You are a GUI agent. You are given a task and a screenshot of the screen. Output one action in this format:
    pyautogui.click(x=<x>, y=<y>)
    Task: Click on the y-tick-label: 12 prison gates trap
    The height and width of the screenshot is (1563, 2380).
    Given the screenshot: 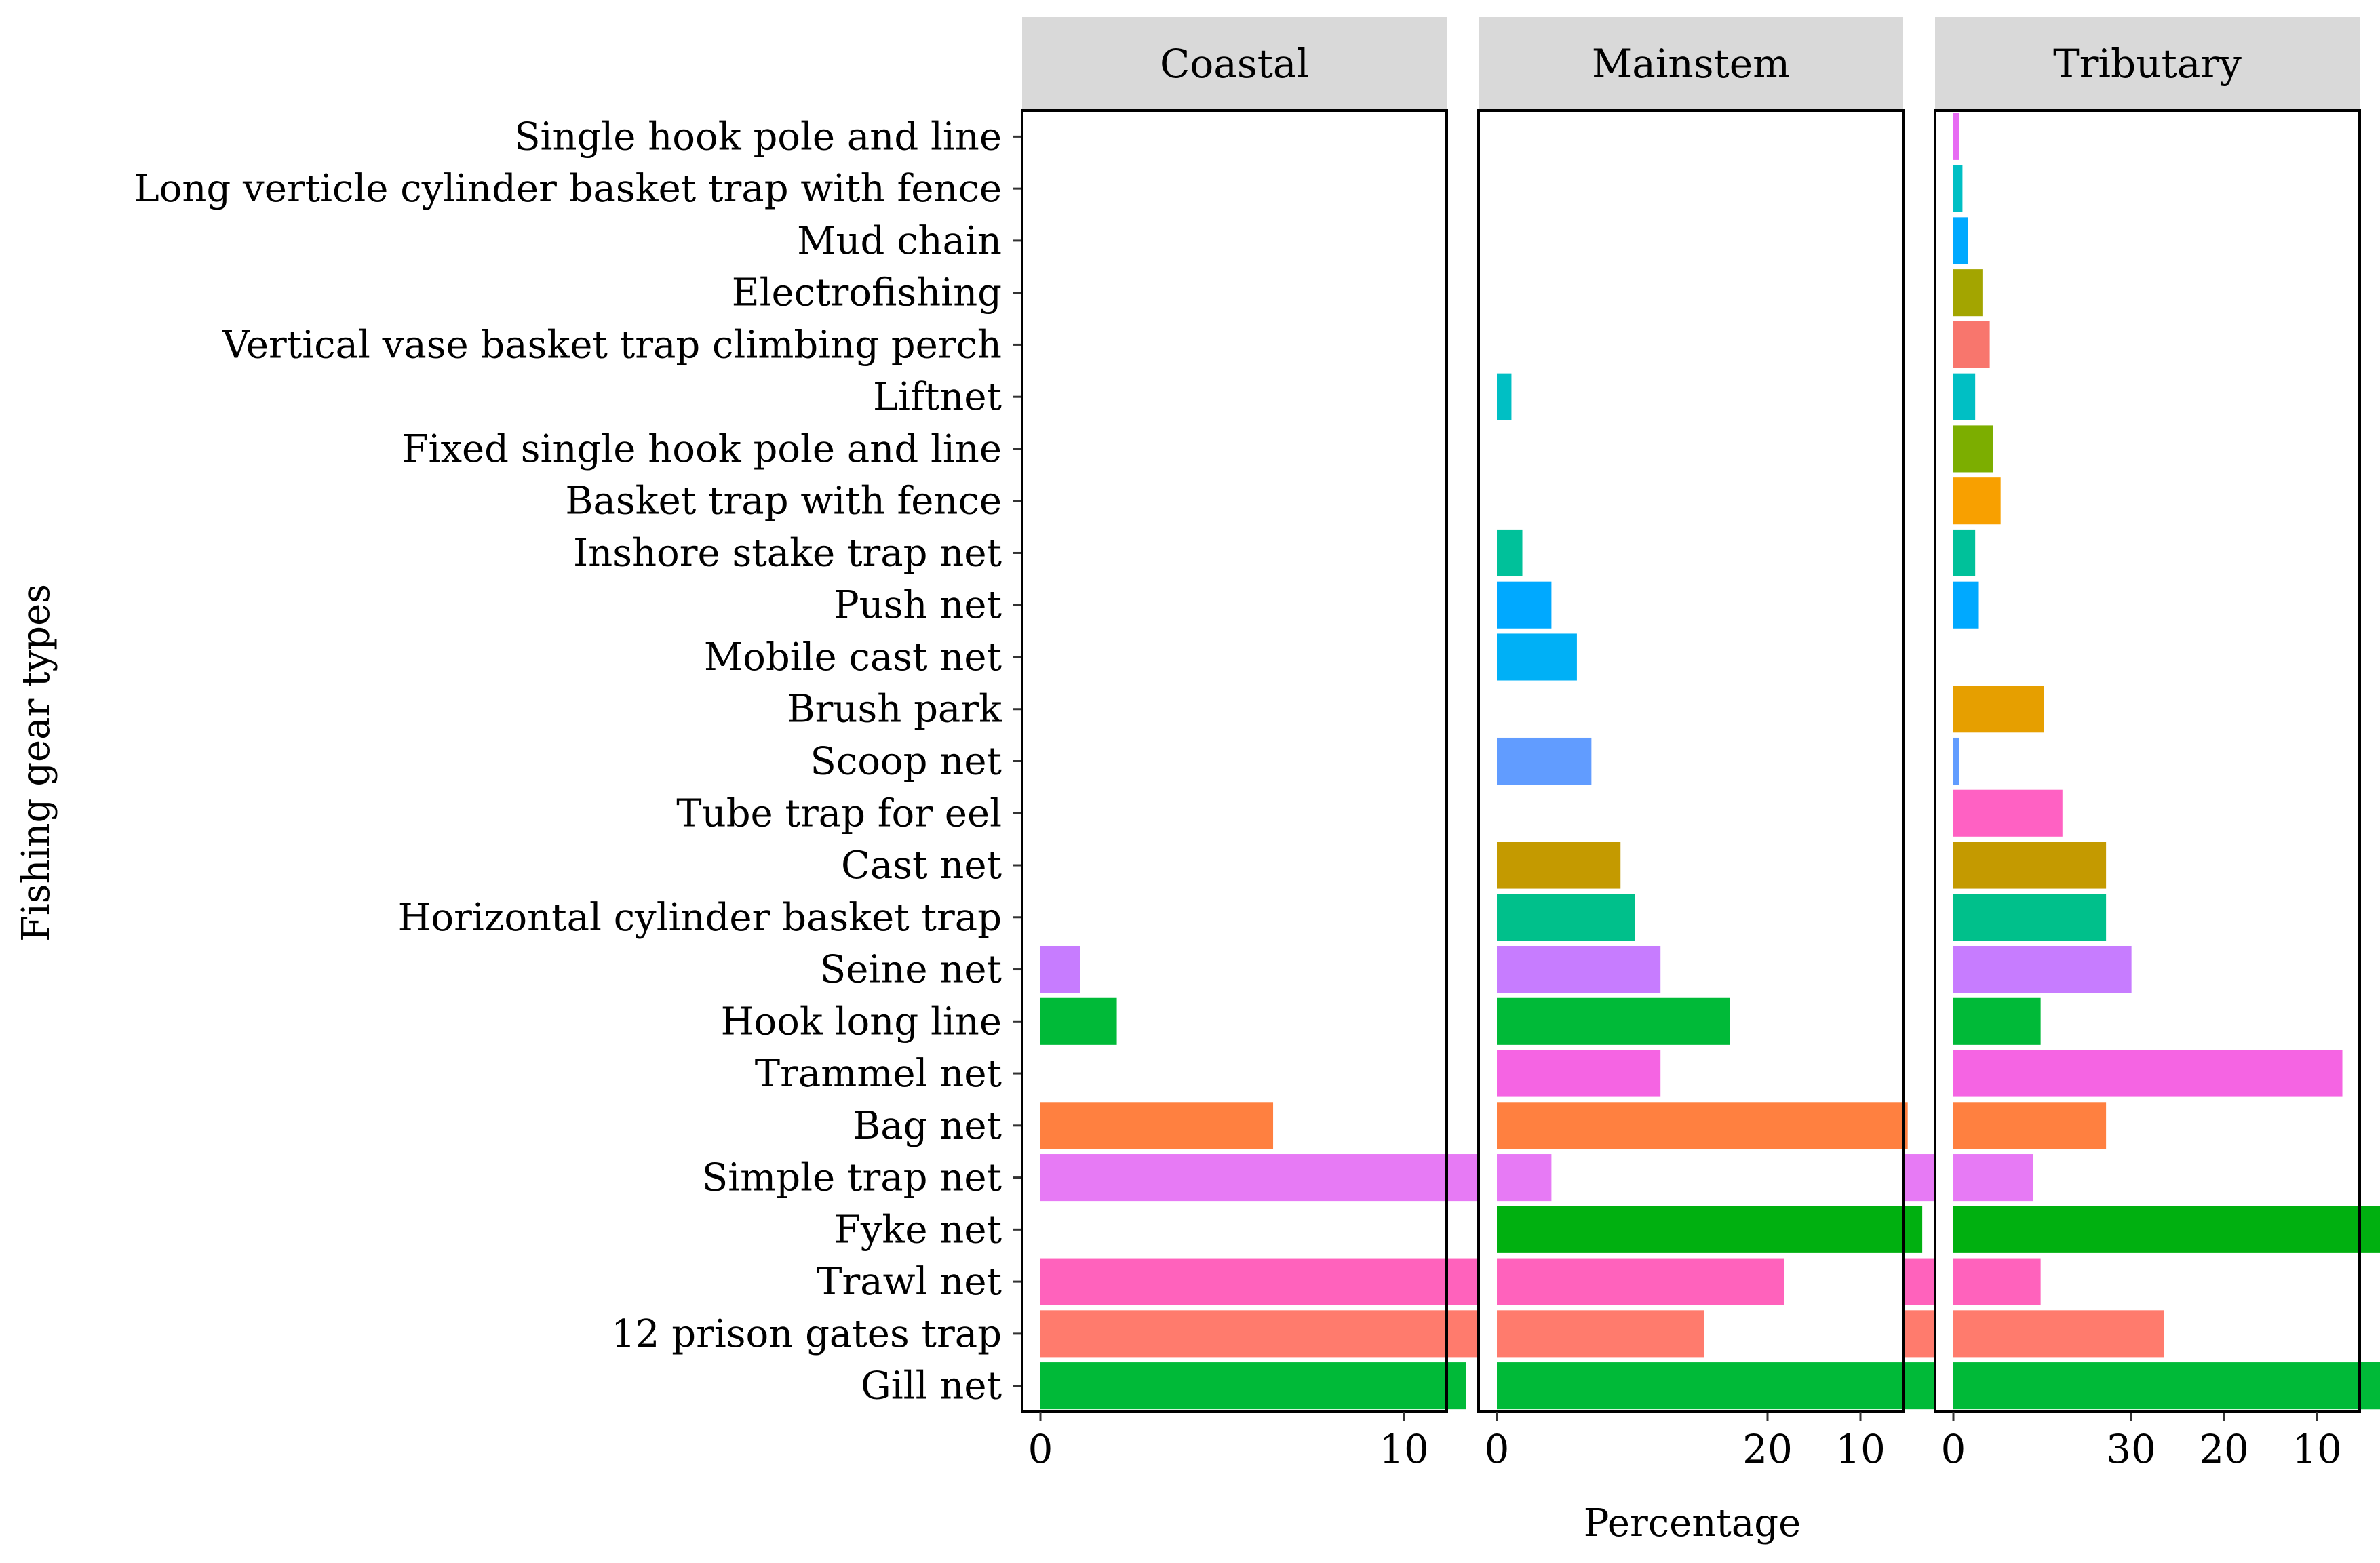 What is the action you would take?
    pyautogui.click(x=806, y=1334)
    